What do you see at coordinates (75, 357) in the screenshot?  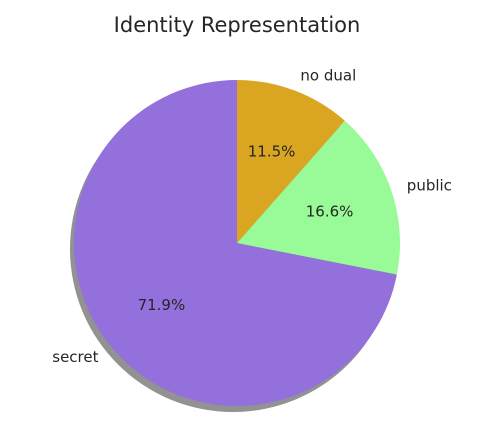 I see `category-label-secret: secret` at bounding box center [75, 357].